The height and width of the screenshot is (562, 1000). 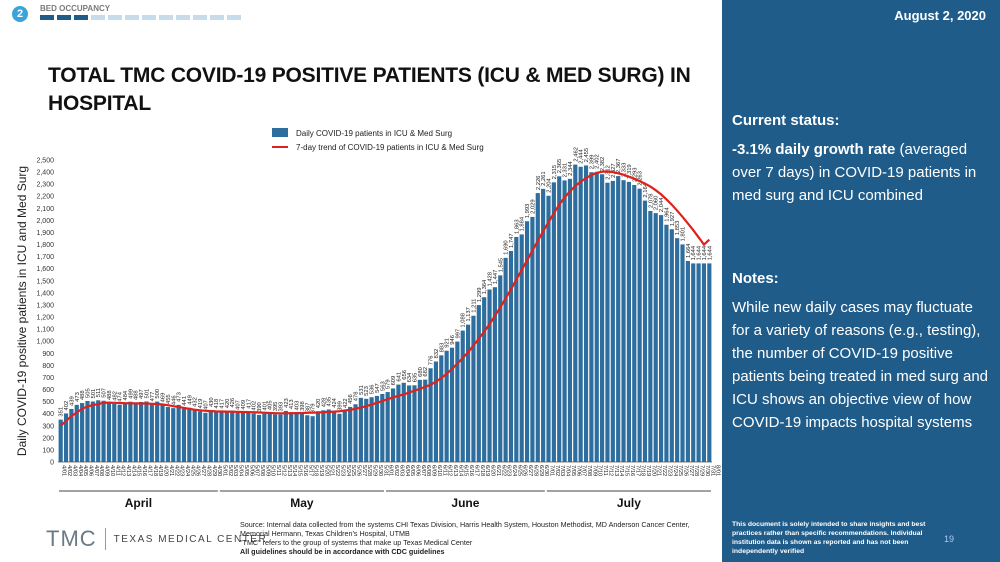 What do you see at coordinates (710, 252) in the screenshot?
I see `bar-value-label: 1,644` at bounding box center [710, 252].